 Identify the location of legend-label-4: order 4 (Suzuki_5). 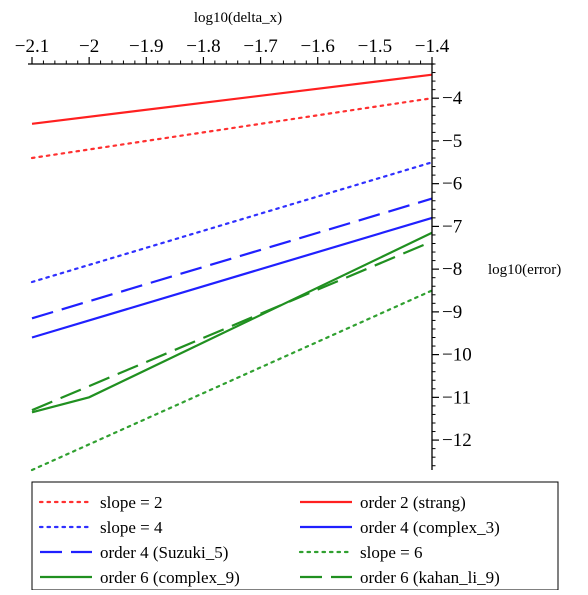
(164, 552).